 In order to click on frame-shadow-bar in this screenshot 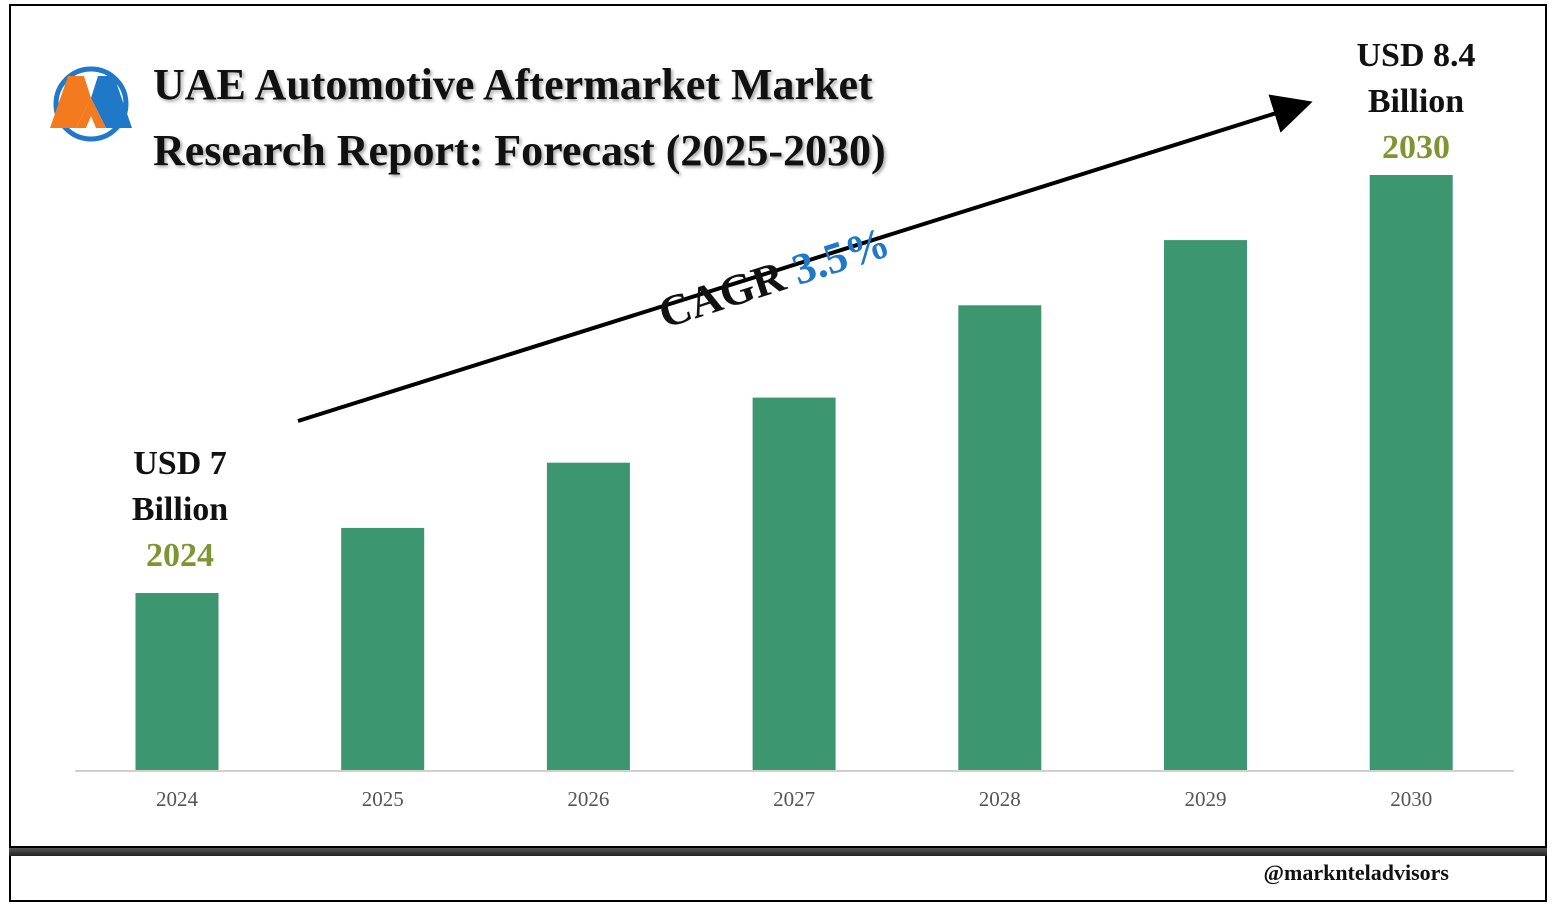, I will do `click(778, 852)`.